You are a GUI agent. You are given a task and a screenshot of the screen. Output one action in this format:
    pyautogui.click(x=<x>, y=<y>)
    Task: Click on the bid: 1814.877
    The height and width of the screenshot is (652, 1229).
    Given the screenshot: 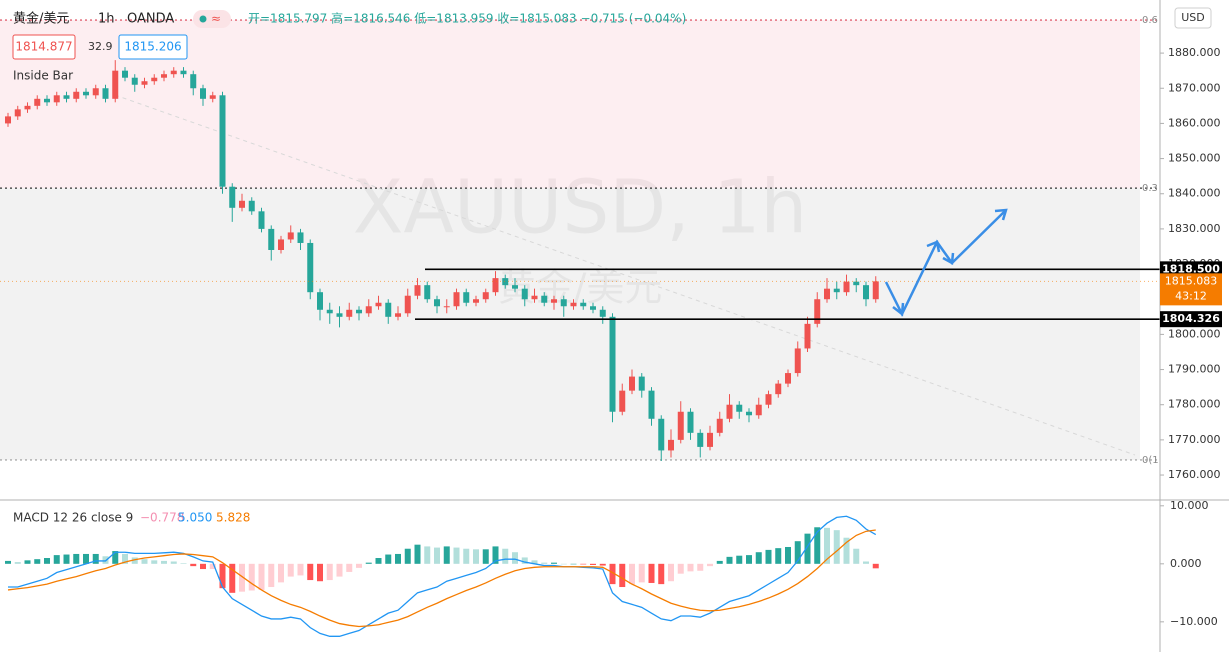 What is the action you would take?
    pyautogui.click(x=43, y=47)
    